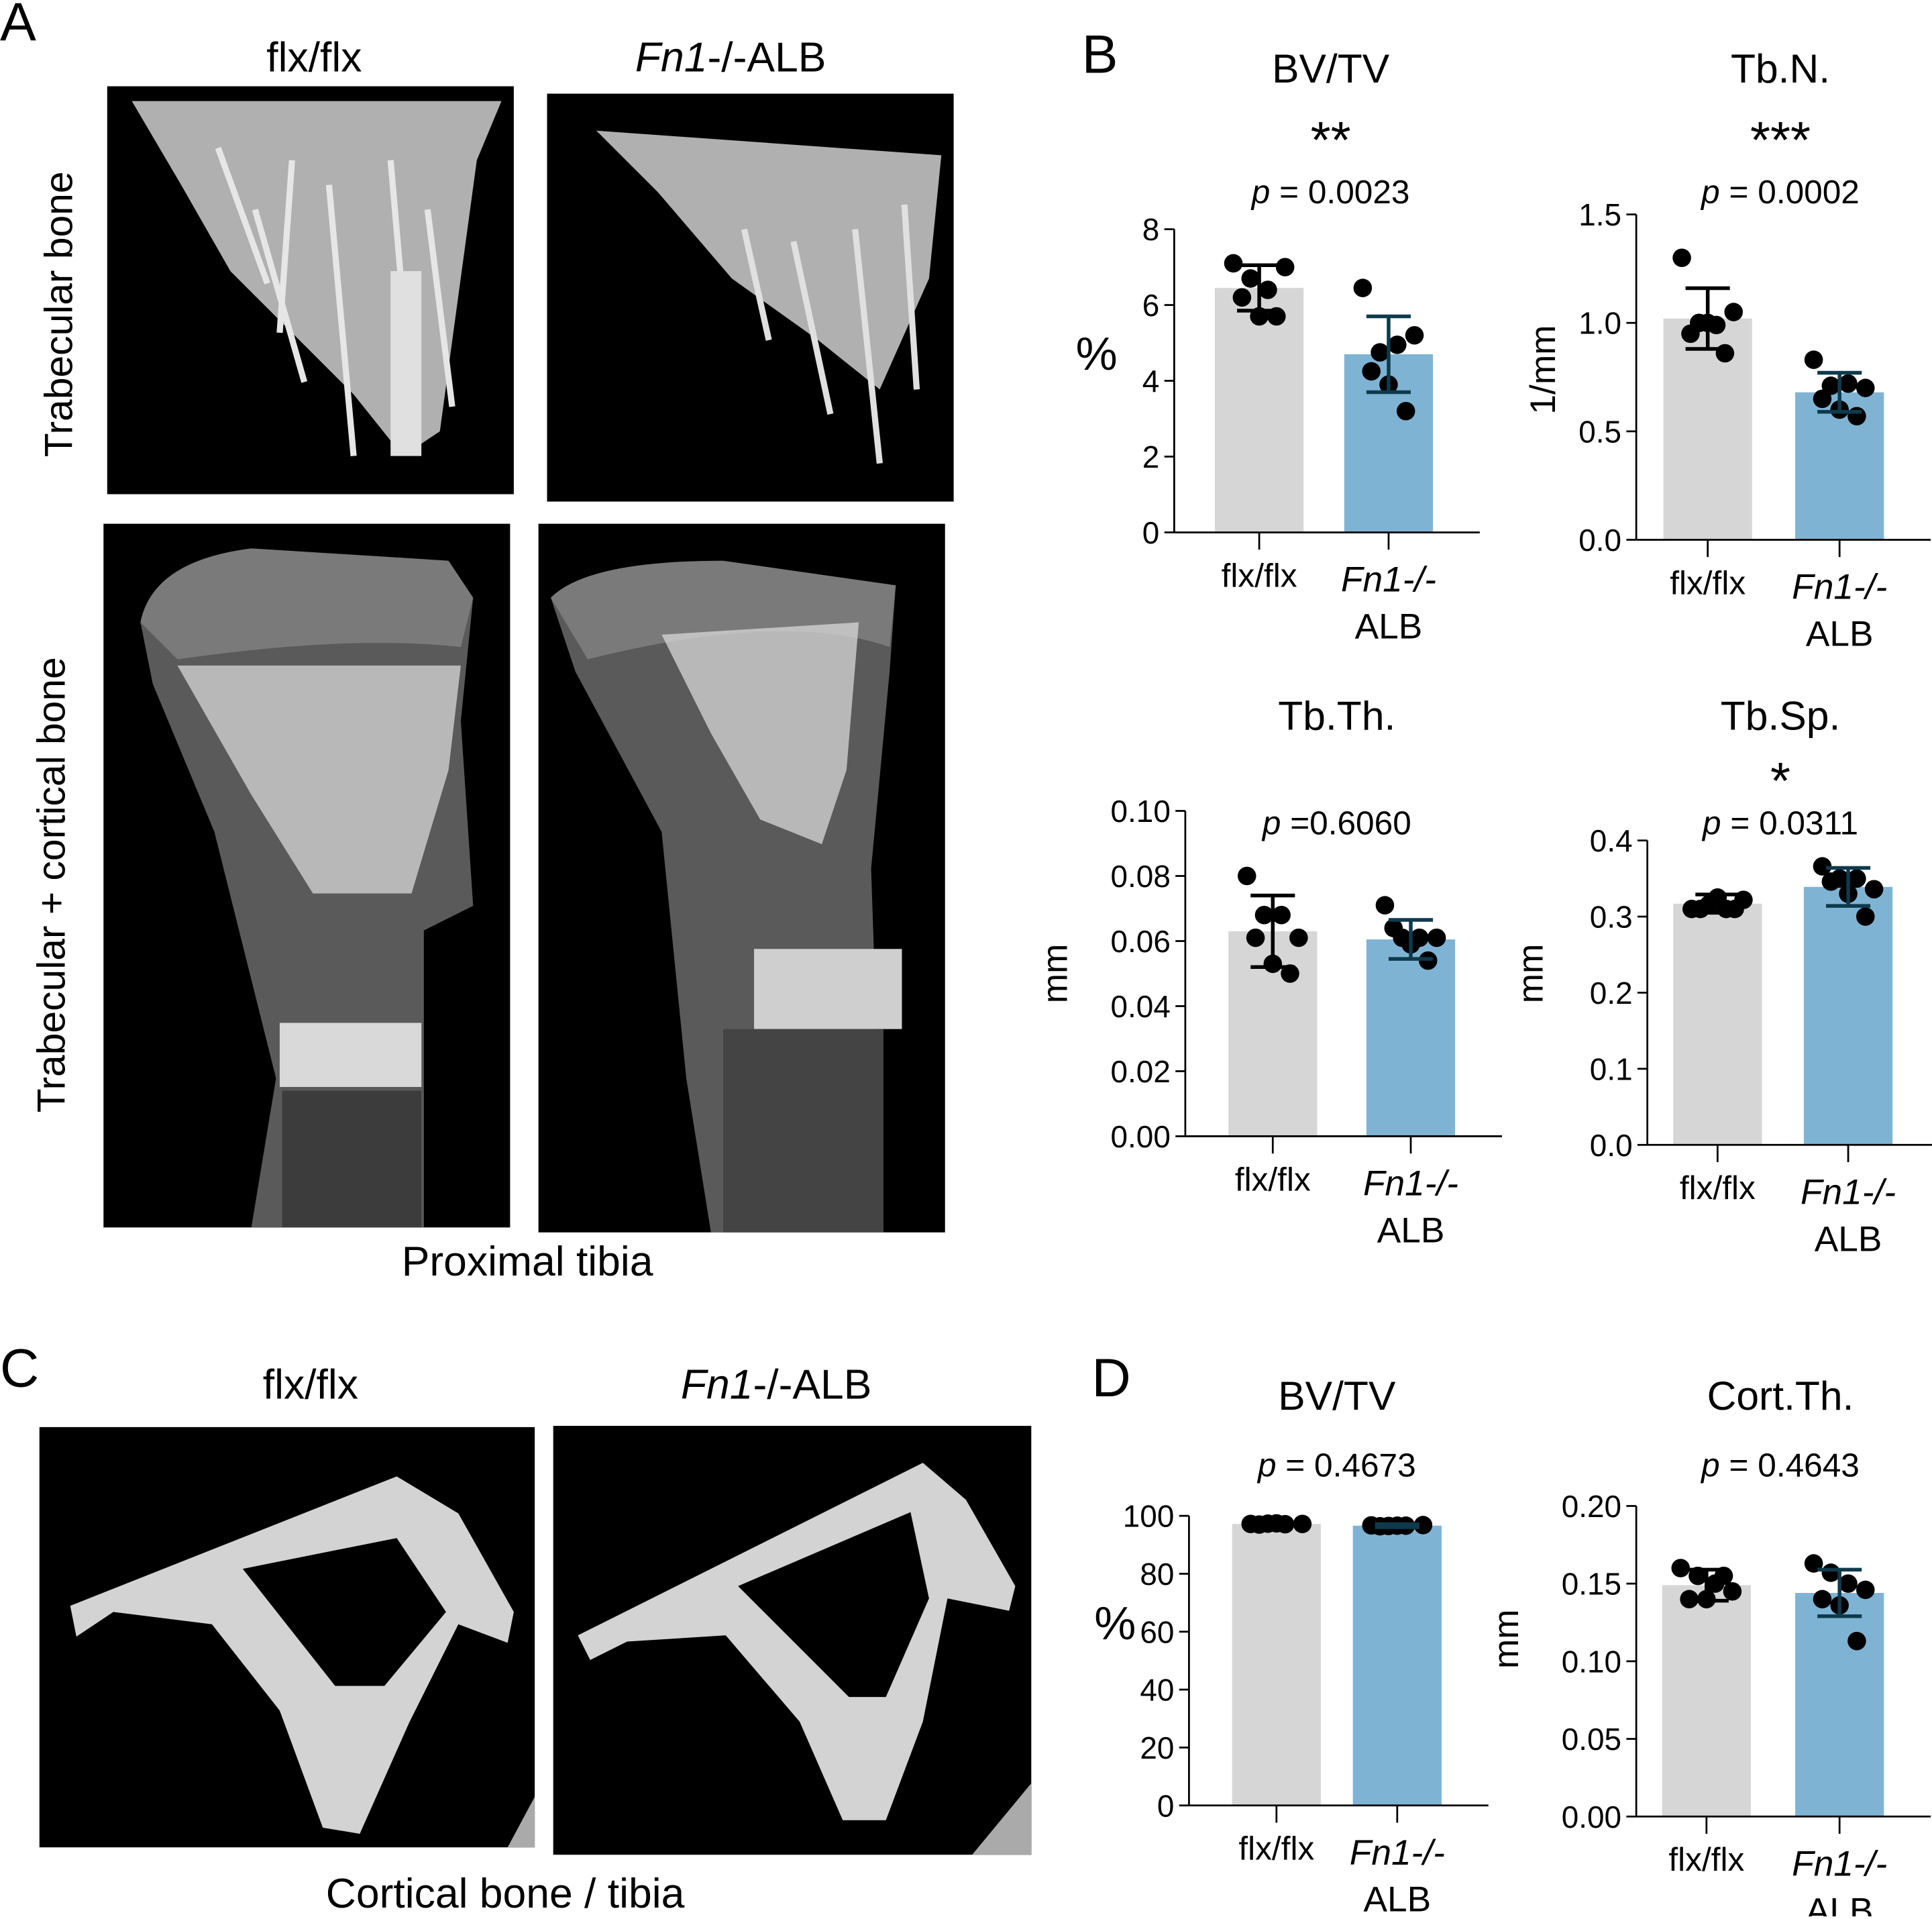 The width and height of the screenshot is (1932, 1919). I want to click on y-tick-label: 100, so click(1149, 1516).